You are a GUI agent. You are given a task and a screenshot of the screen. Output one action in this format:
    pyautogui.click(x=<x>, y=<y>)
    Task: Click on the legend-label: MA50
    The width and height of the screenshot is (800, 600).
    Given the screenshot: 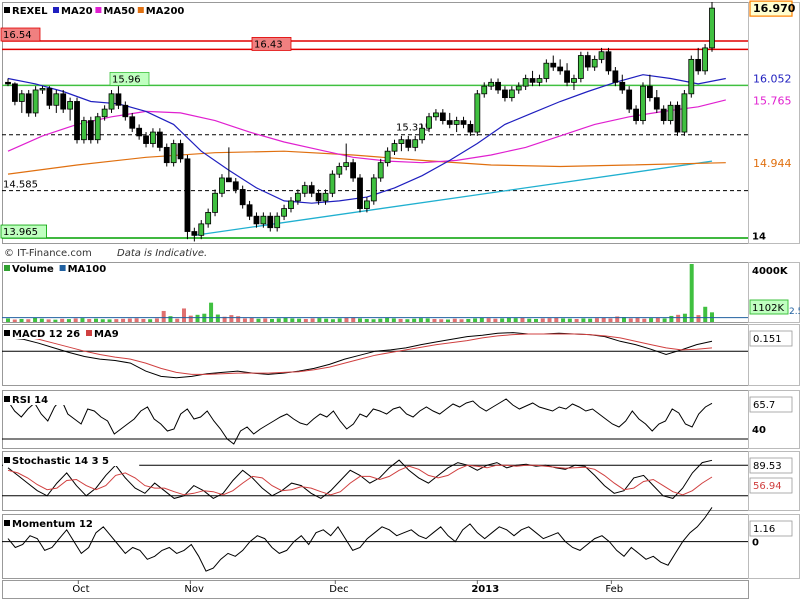 What is the action you would take?
    pyautogui.click(x=119, y=11)
    